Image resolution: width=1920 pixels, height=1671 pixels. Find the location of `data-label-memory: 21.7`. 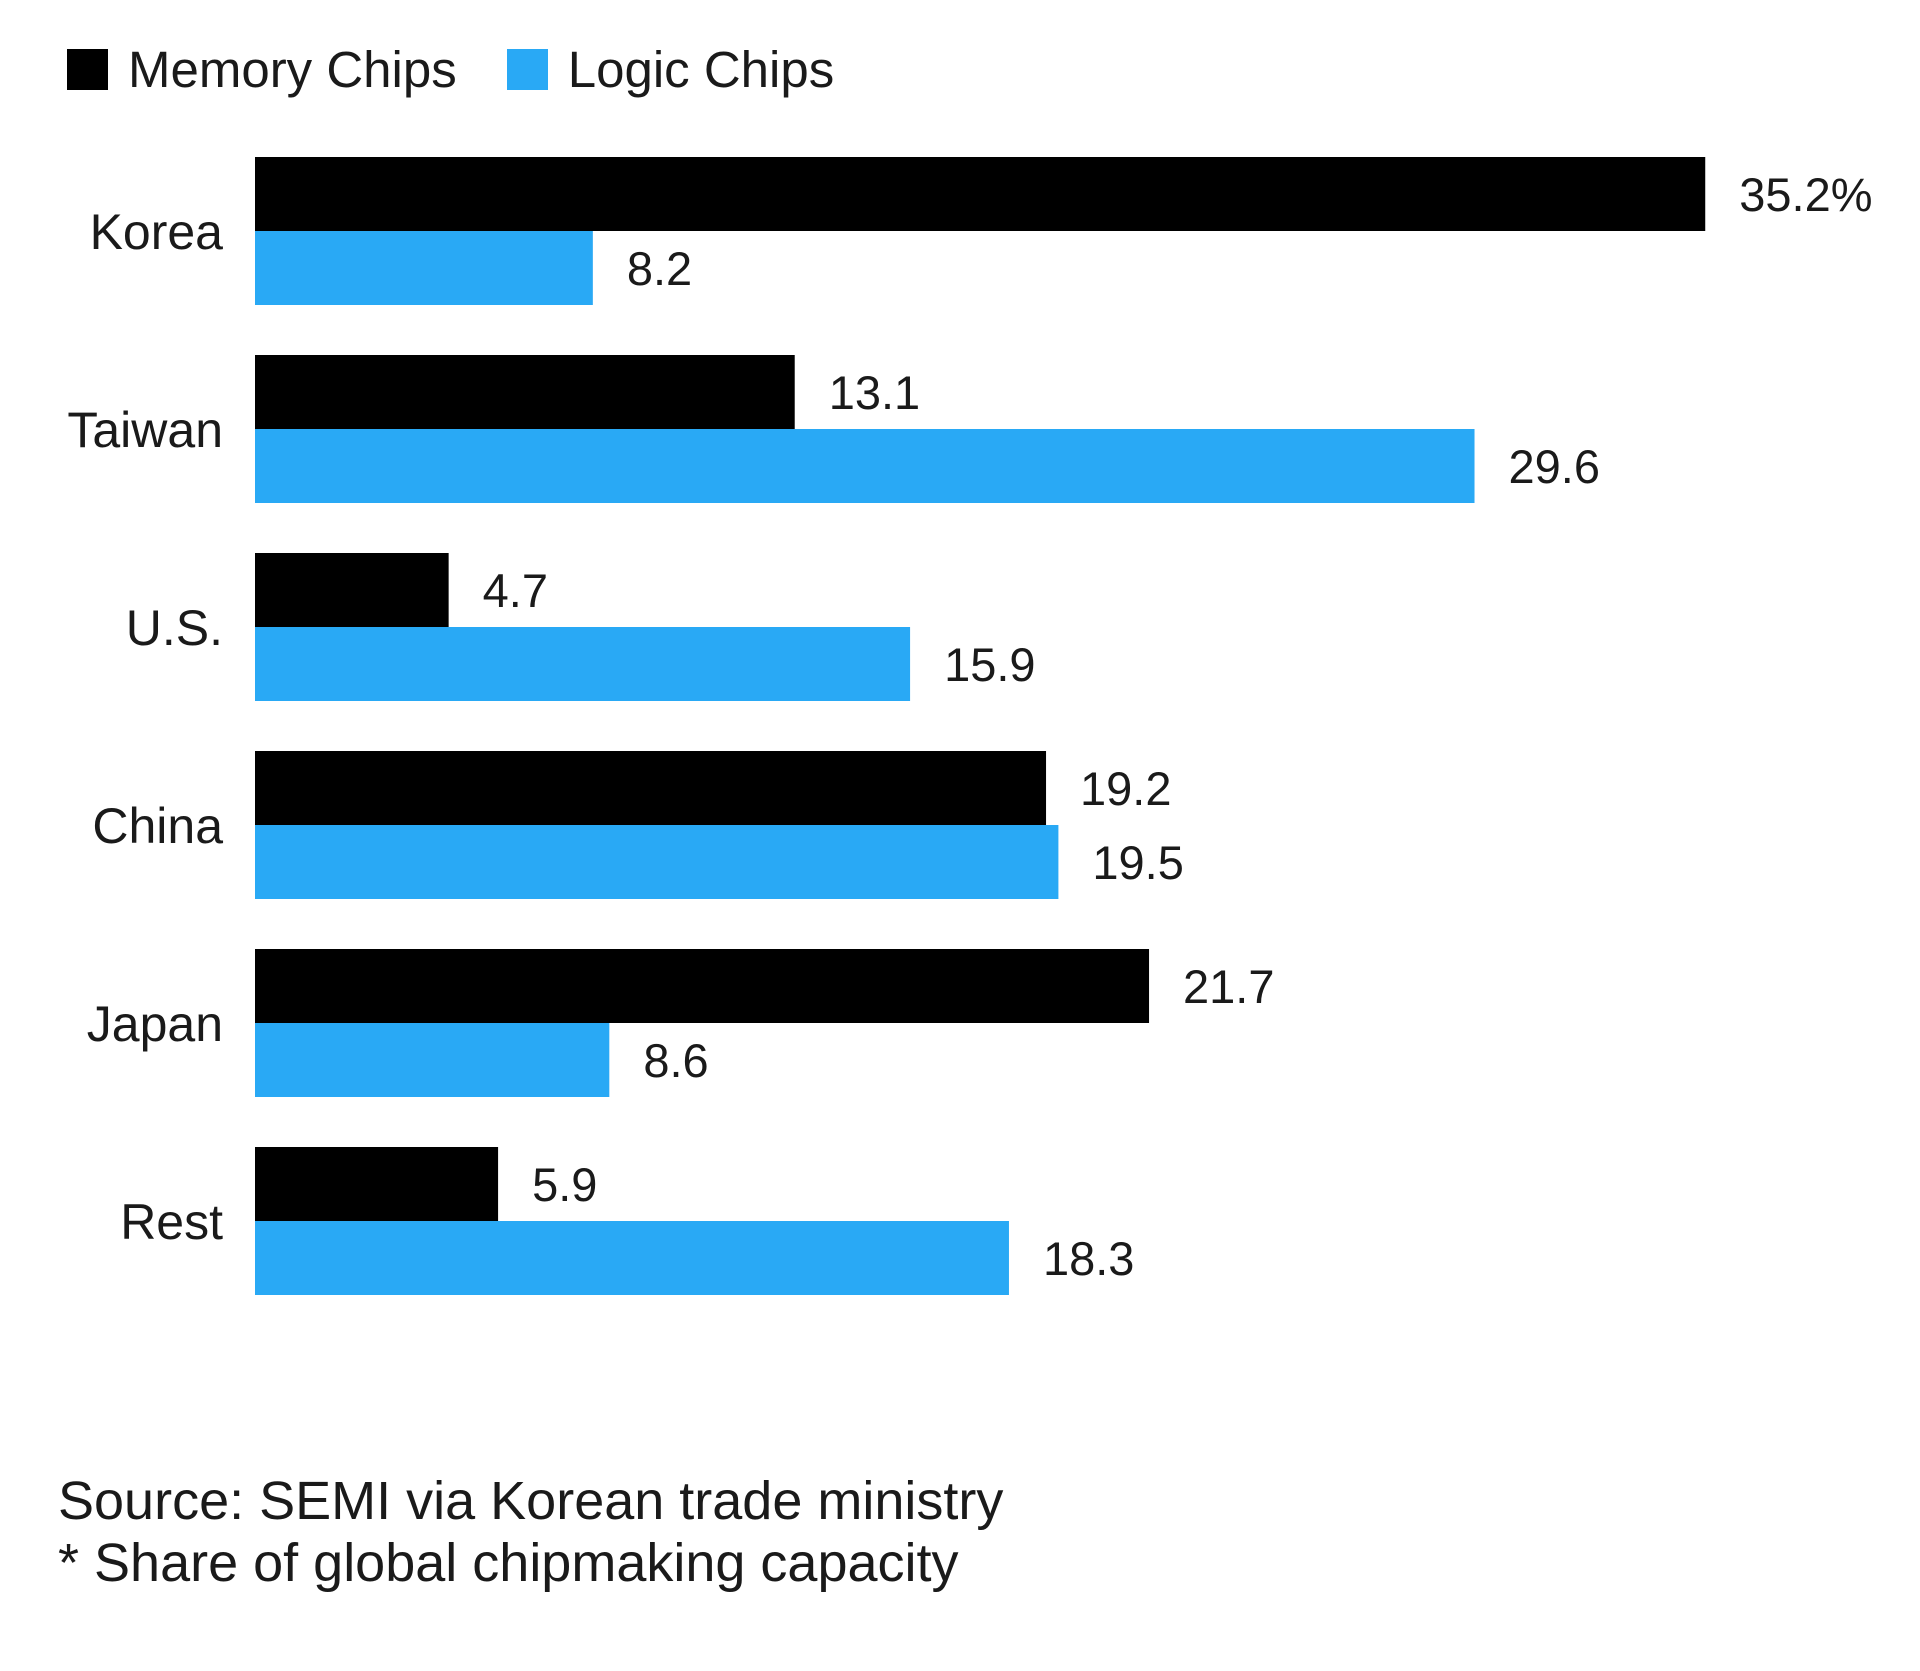

data-label-memory: 21.7 is located at coordinates (1228, 986).